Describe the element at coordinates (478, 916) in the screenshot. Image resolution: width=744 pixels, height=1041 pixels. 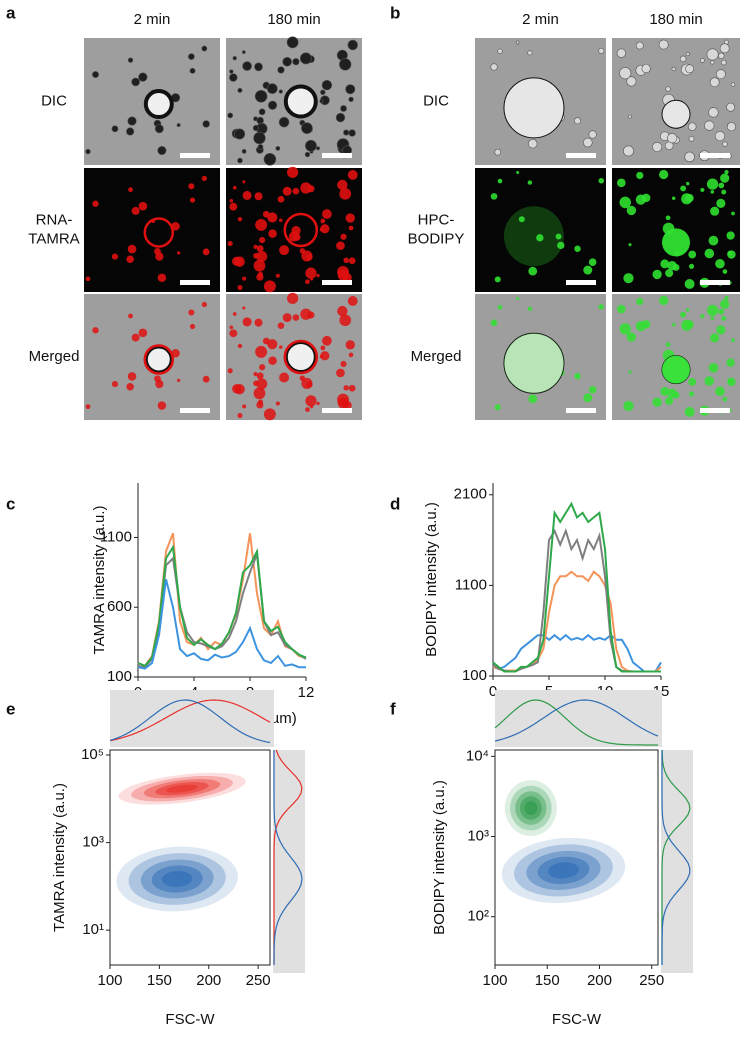
I see `y-tick-label: 10²` at that location.